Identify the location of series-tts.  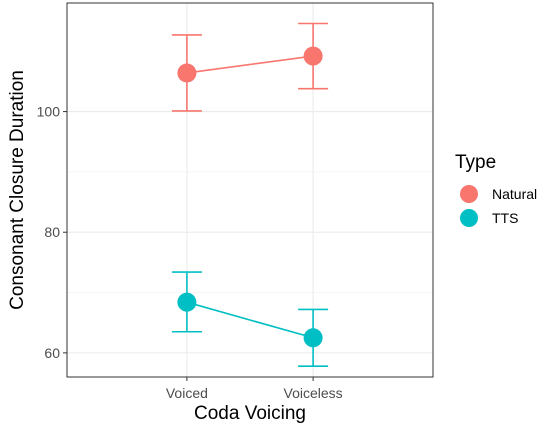
(250, 319).